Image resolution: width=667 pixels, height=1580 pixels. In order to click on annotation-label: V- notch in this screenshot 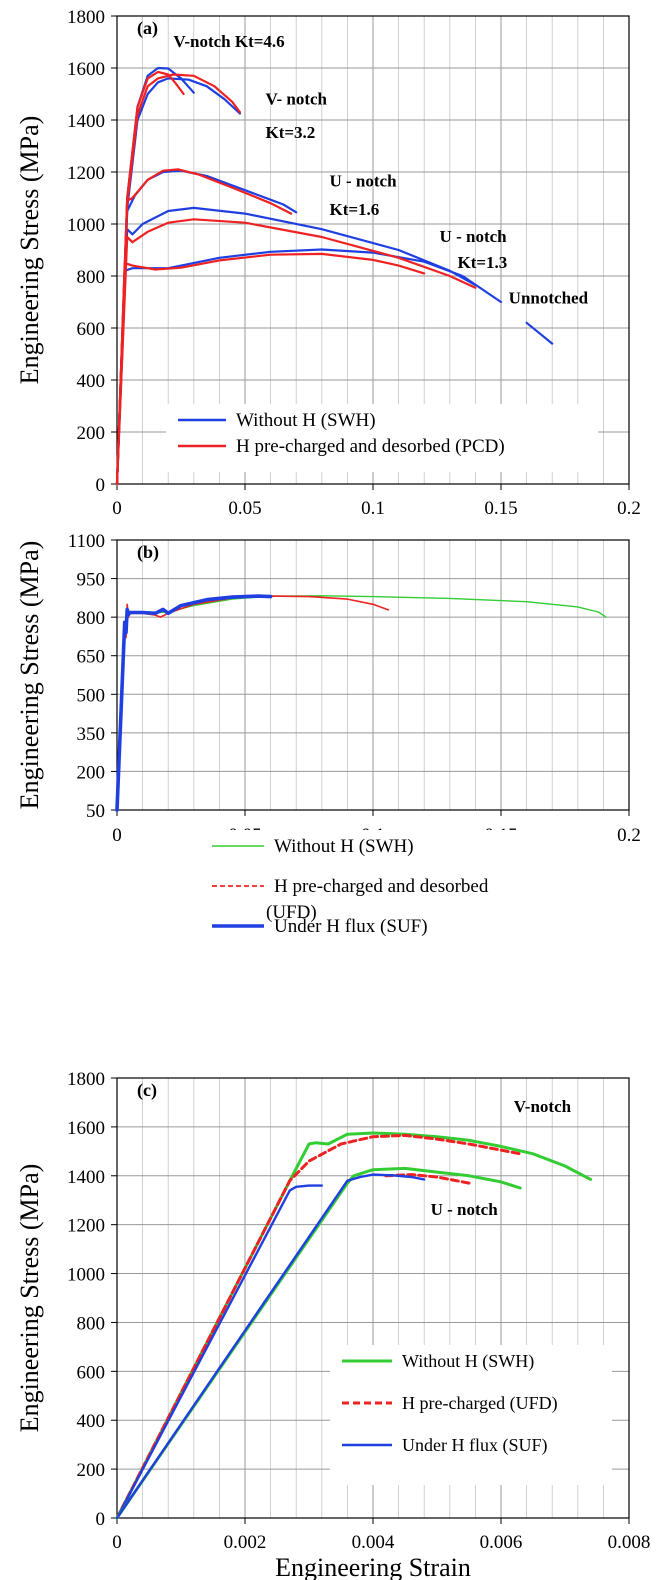, I will do `click(296, 98)`.